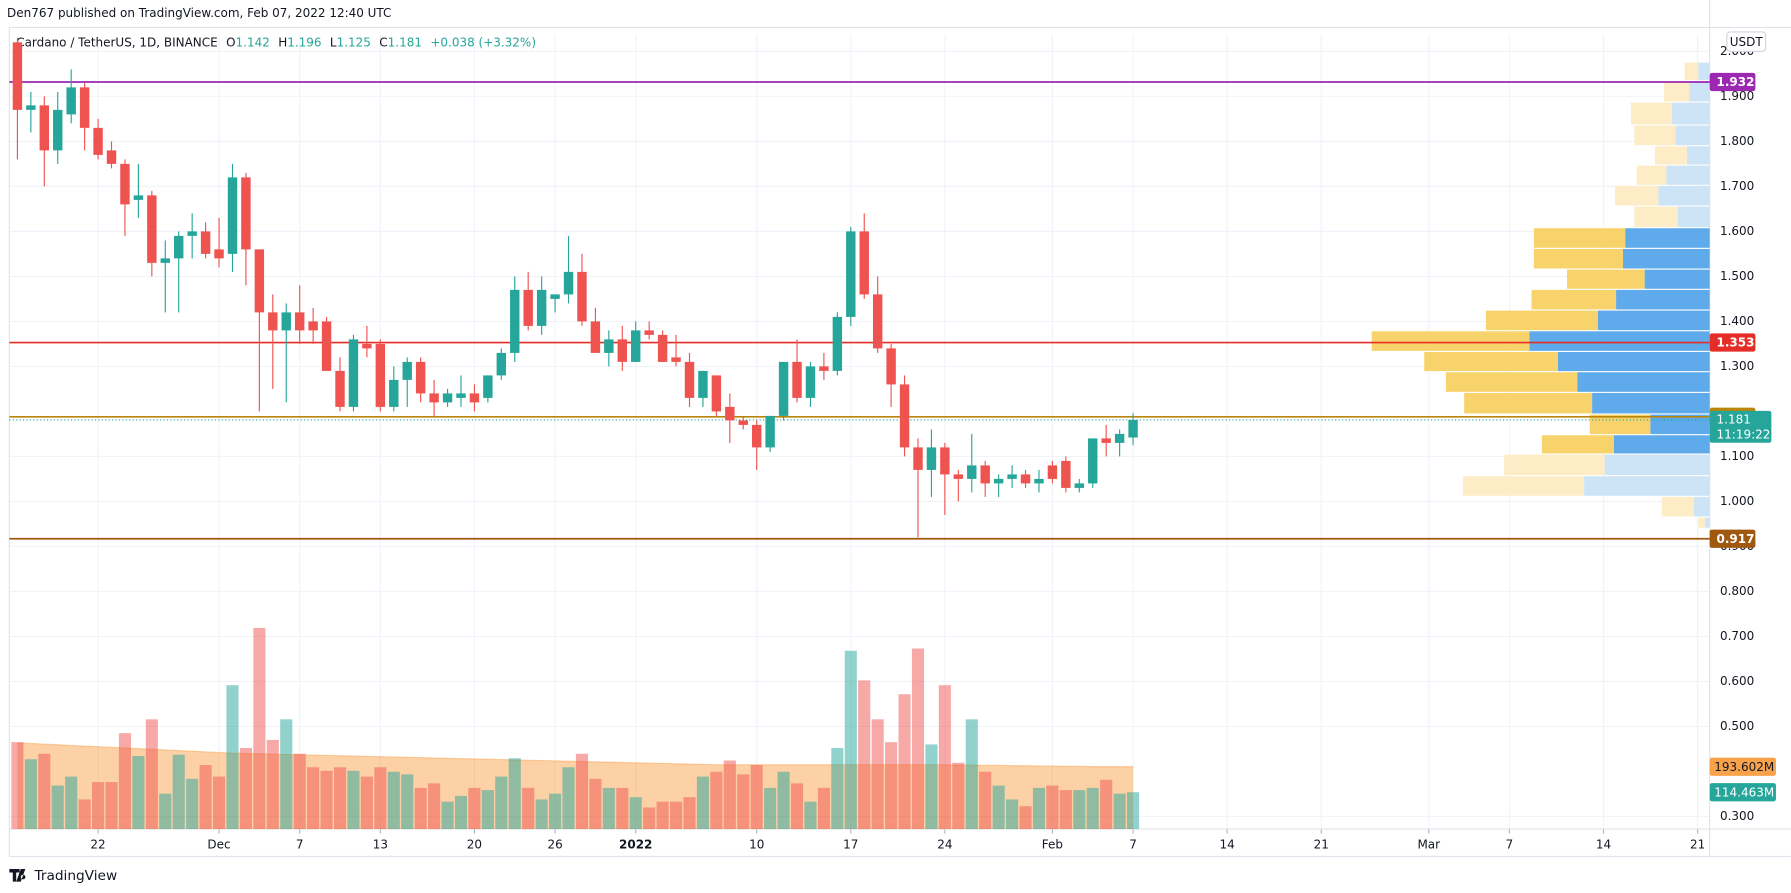 This screenshot has height=893, width=1791. What do you see at coordinates (1737, 501) in the screenshot?
I see `y-tick-label: 1.000` at bounding box center [1737, 501].